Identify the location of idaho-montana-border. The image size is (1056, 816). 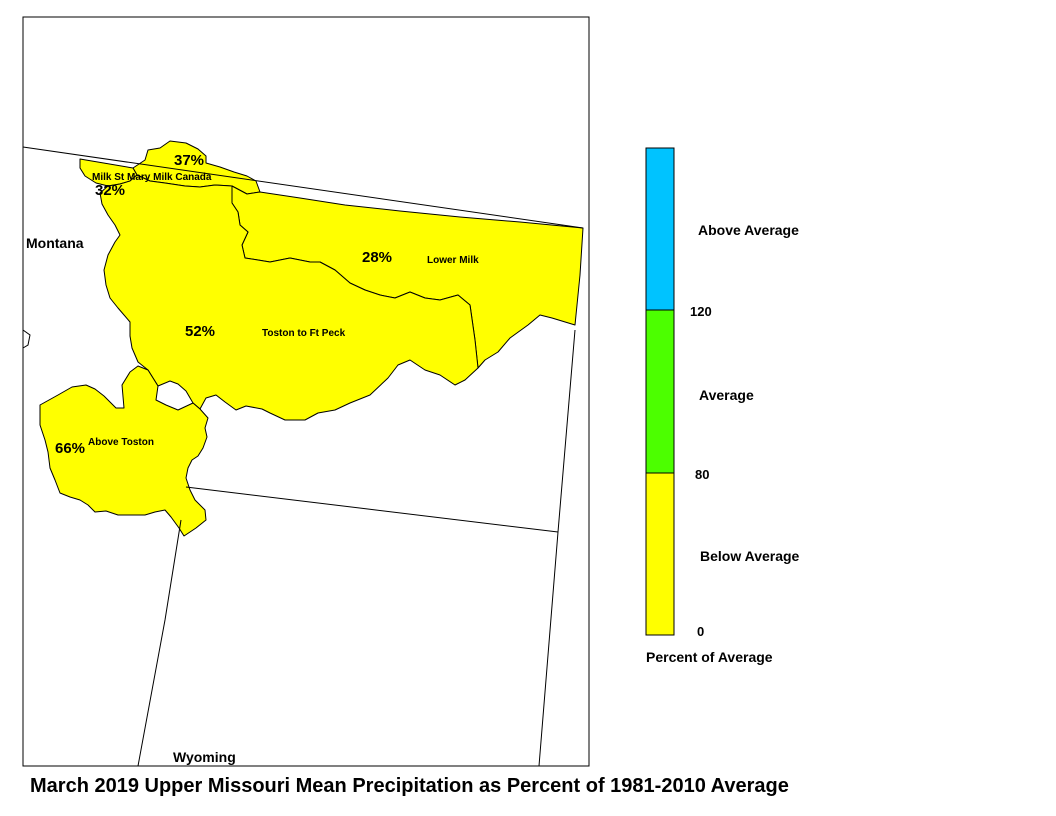
(159, 643).